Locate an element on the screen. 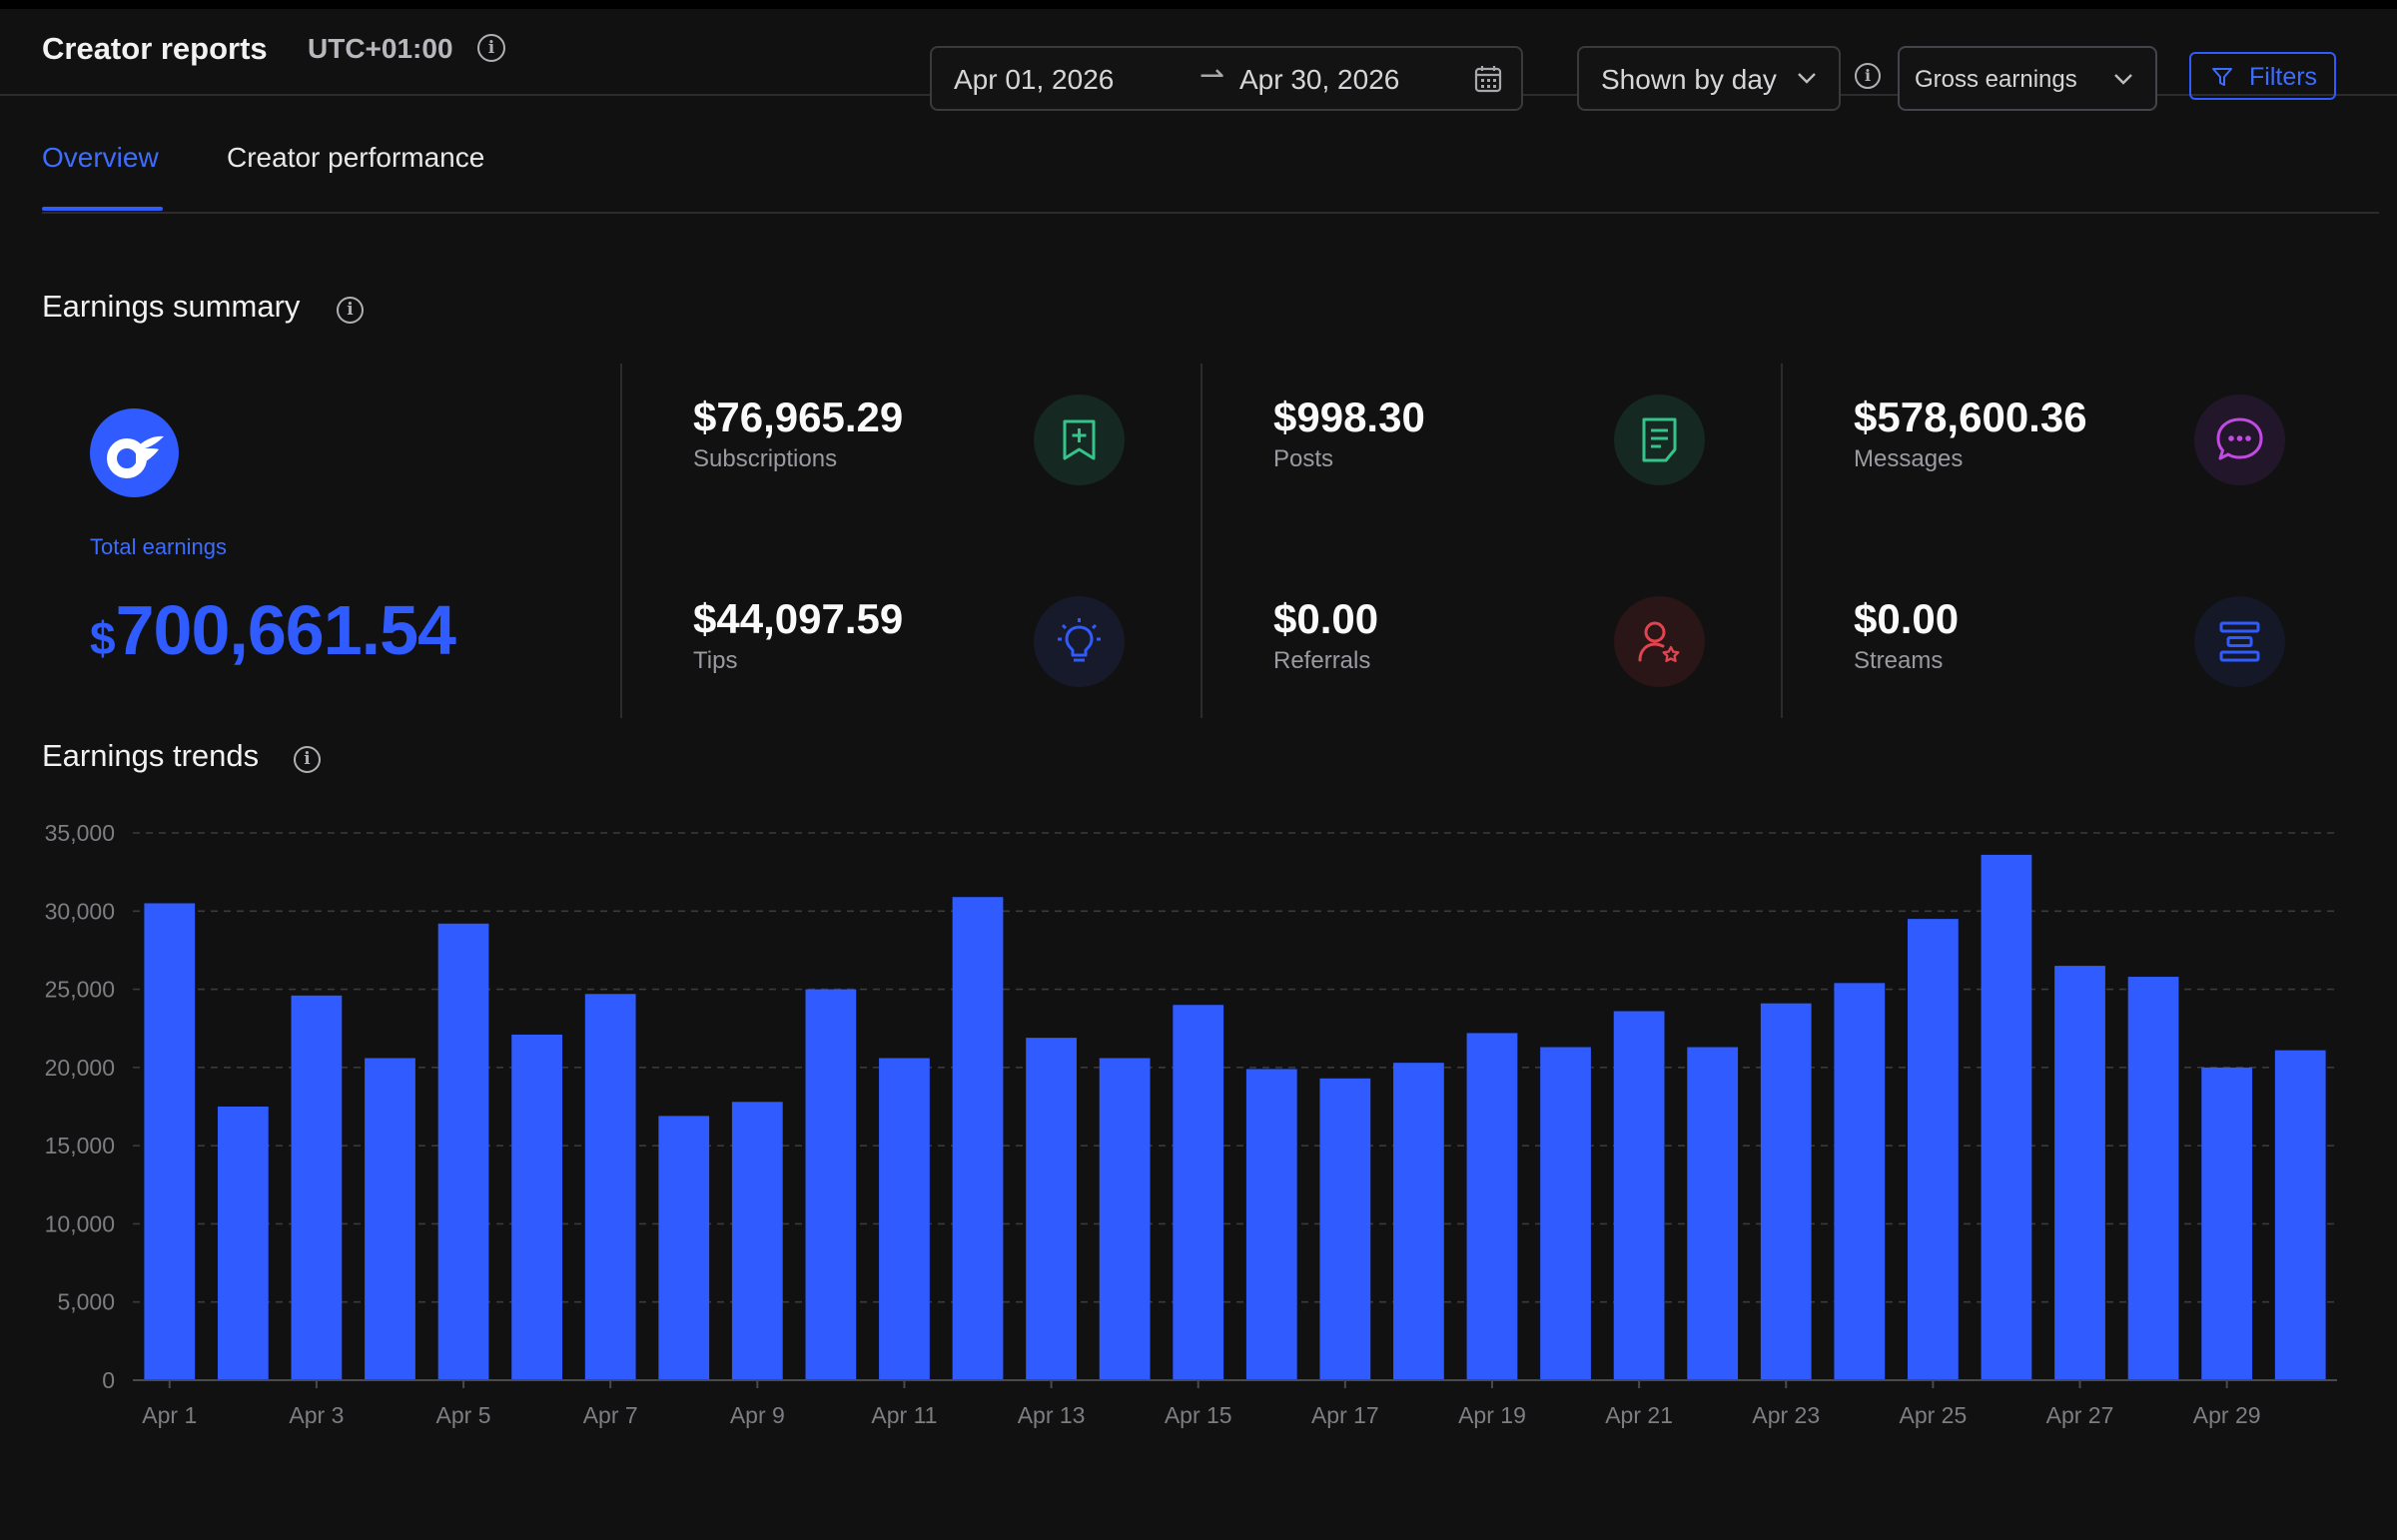 The image size is (2397, 1540). date-range-end: Apr 30, 2026 is located at coordinates (1319, 79).